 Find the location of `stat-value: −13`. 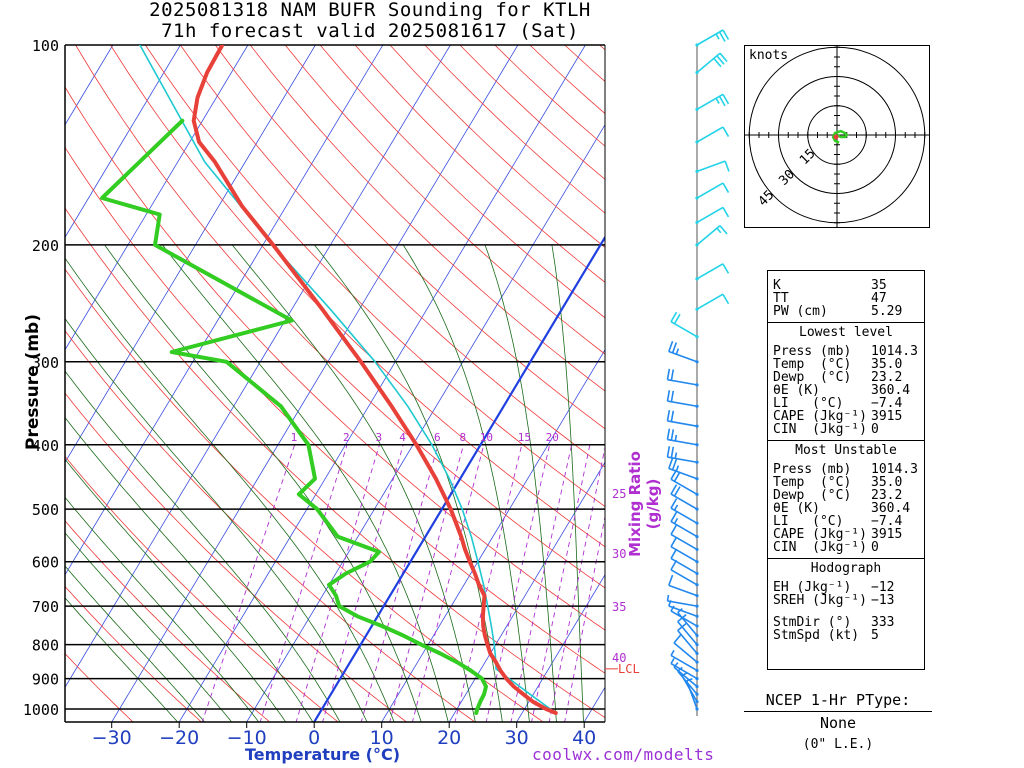

stat-value: −13 is located at coordinates (883, 600).